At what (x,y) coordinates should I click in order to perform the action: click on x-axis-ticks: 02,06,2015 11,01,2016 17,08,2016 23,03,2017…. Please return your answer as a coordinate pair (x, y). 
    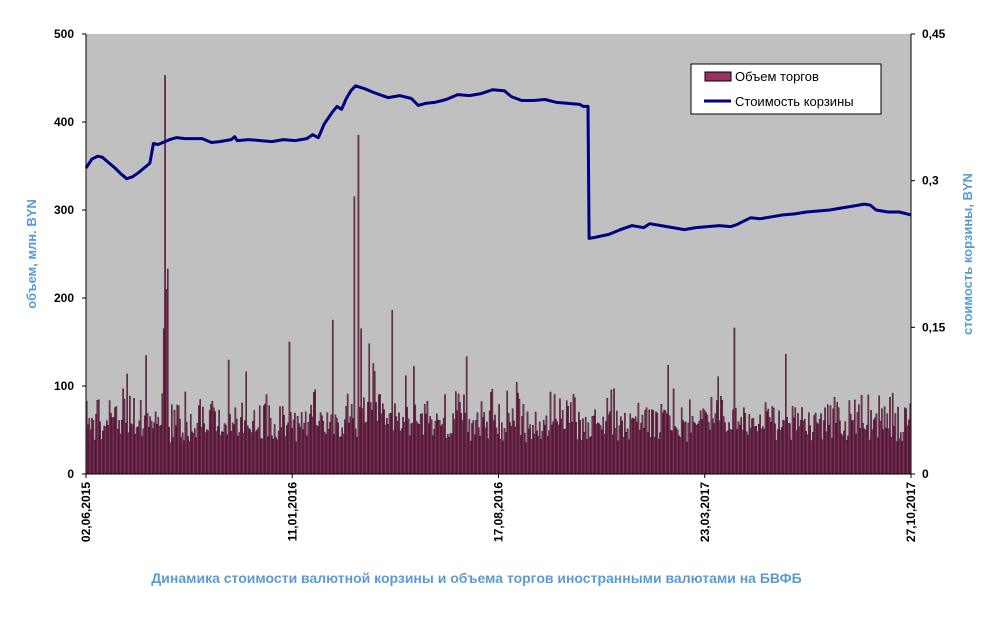
    Looking at the image, I should click on (498, 508).